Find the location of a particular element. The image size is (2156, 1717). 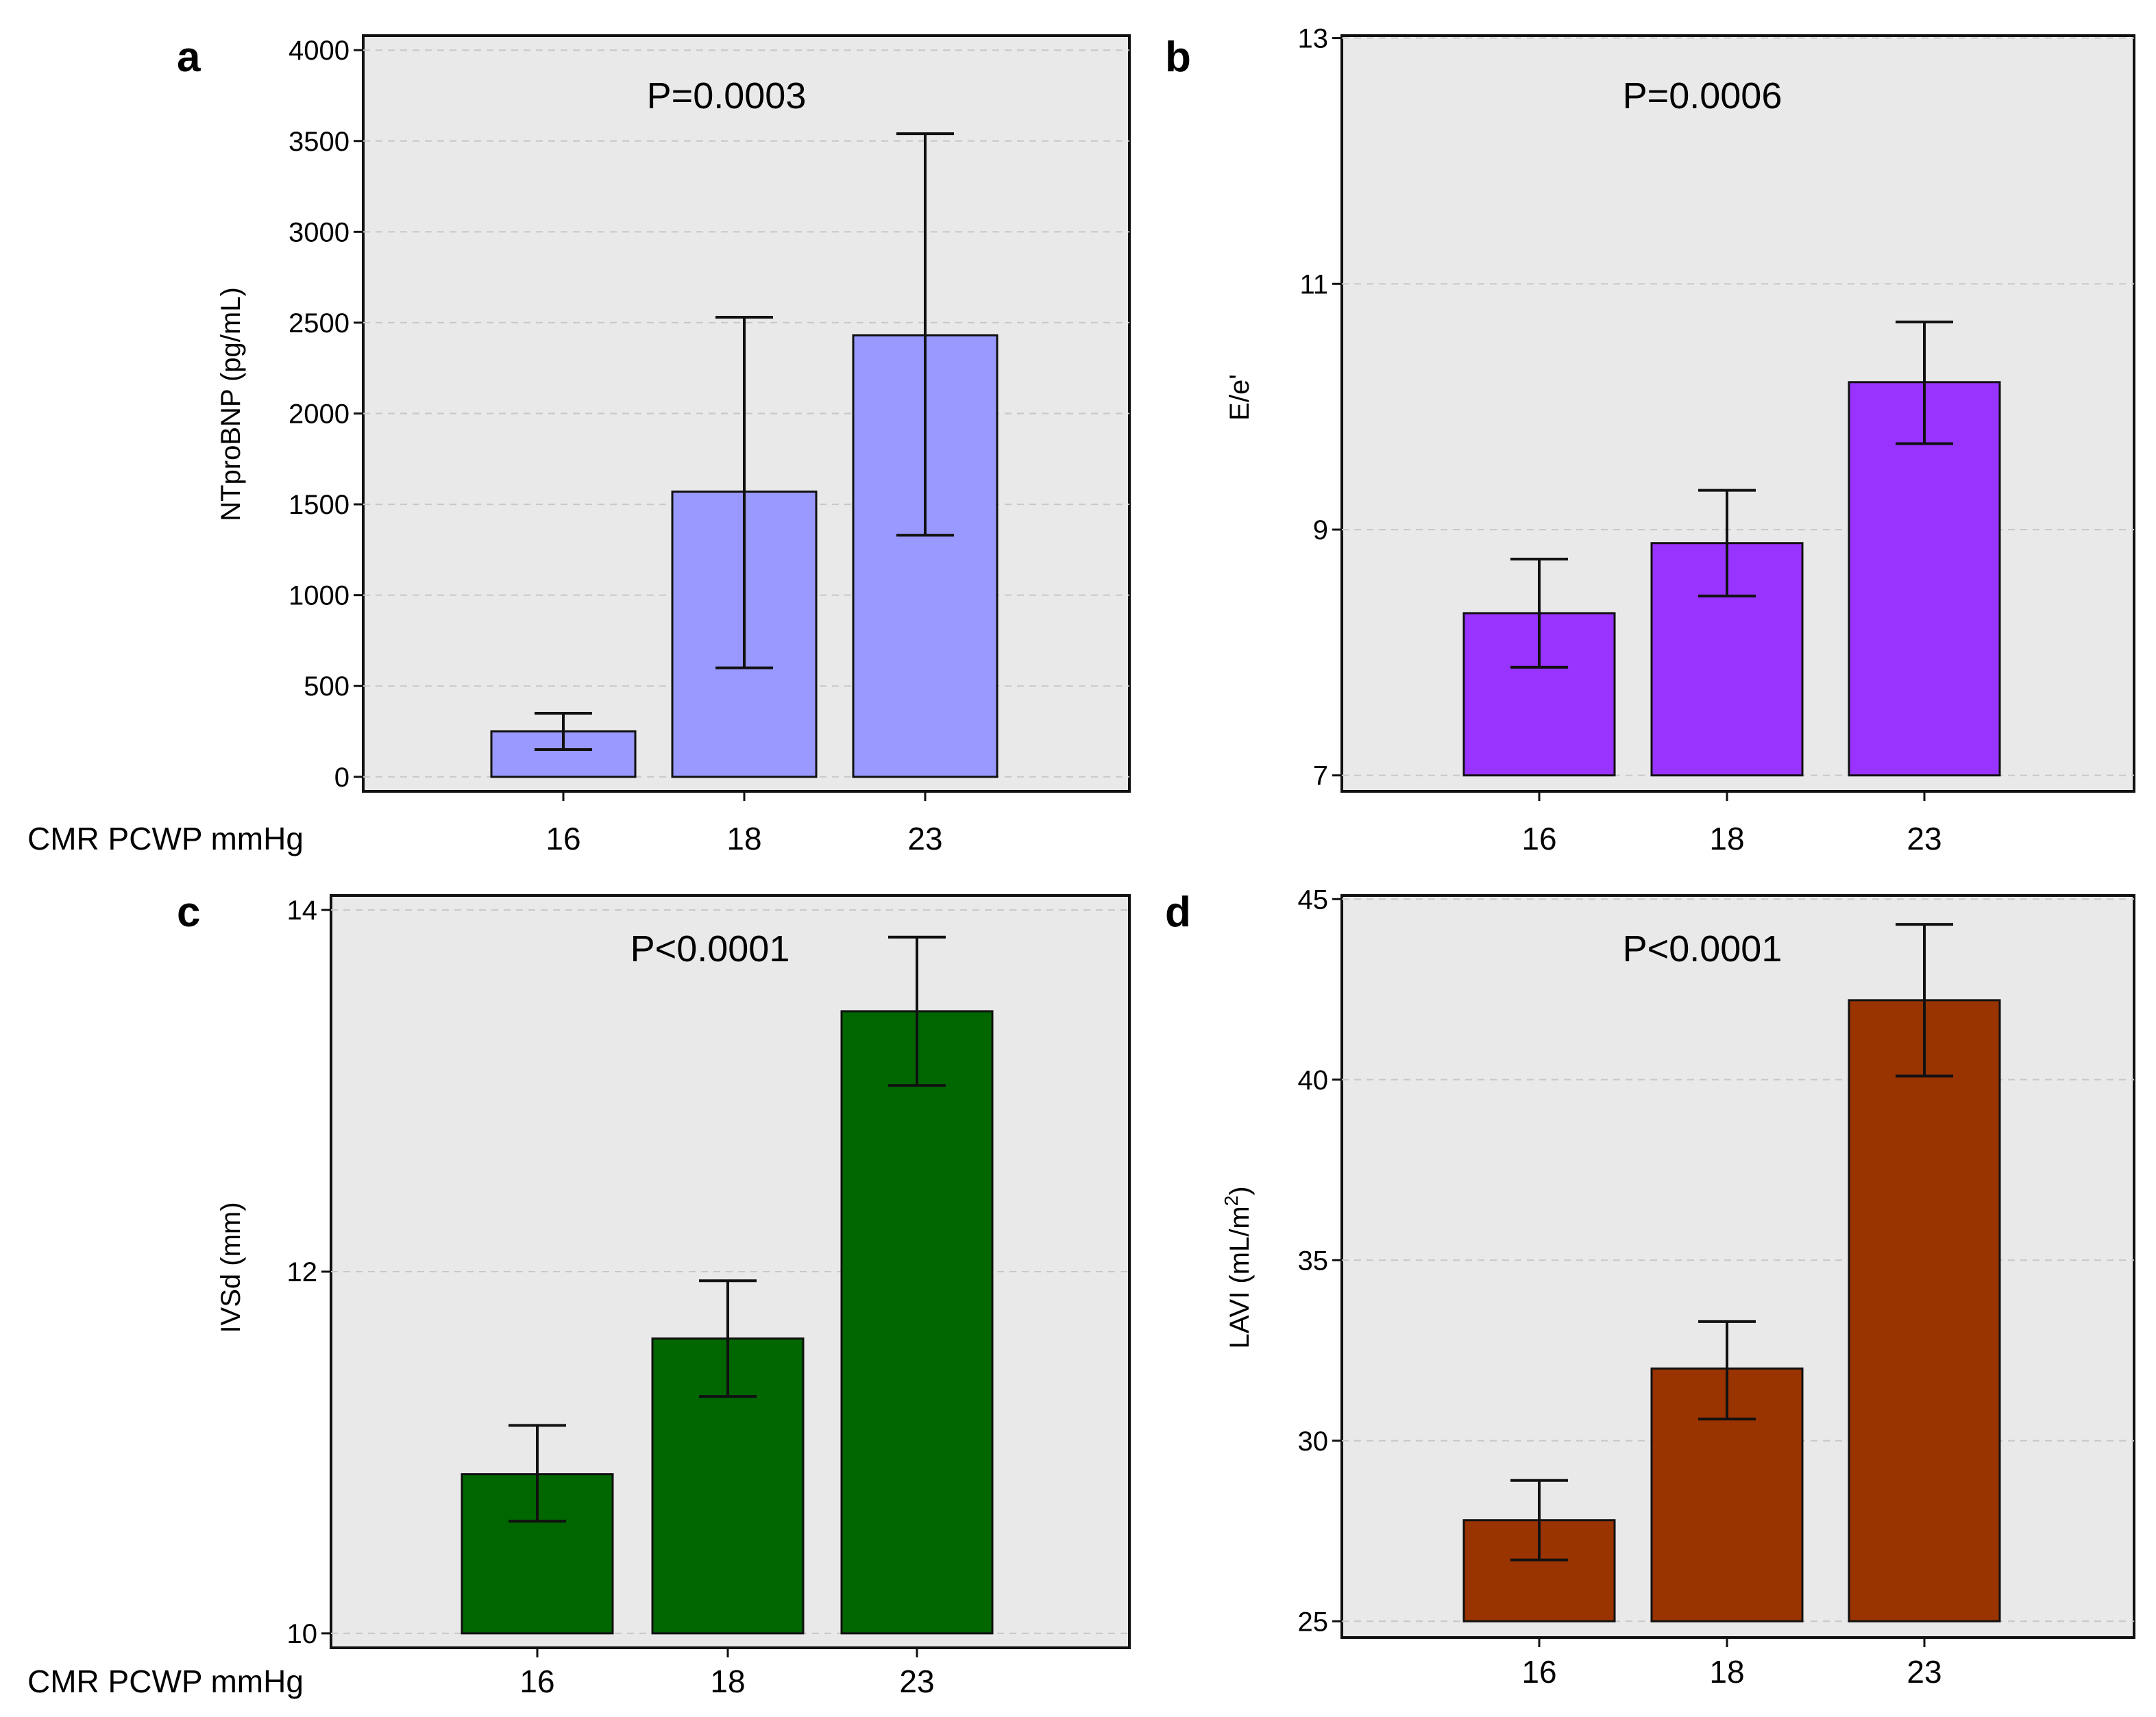

y-tick-label: 13 is located at coordinates (1313, 39).